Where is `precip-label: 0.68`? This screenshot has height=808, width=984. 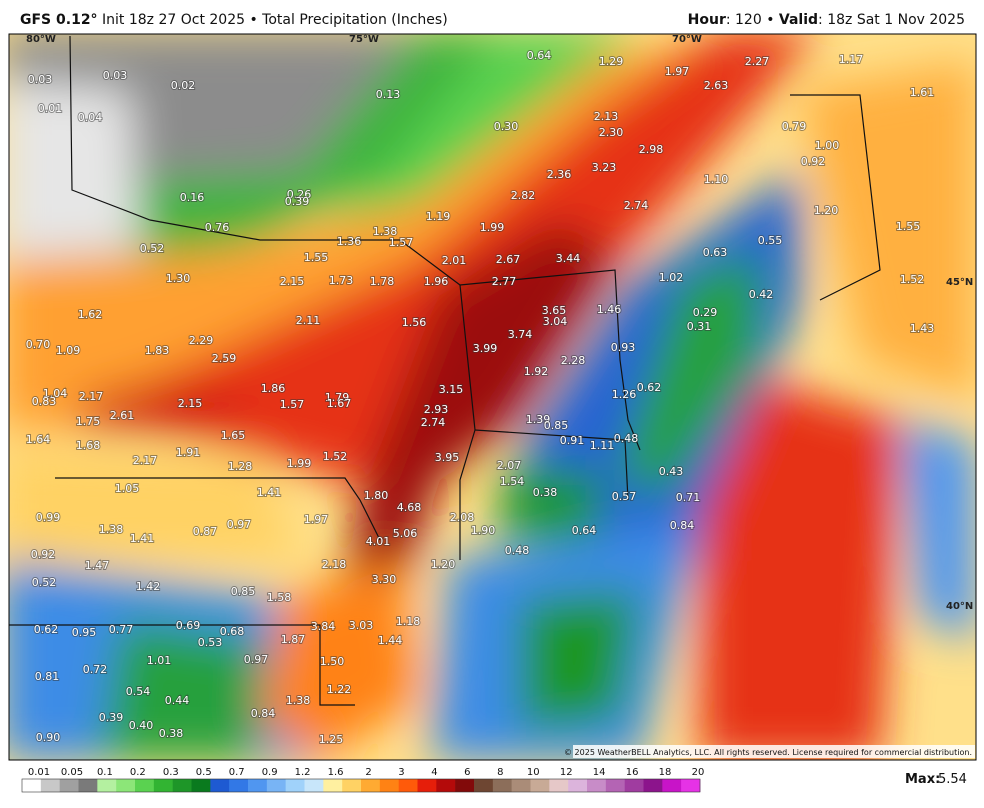
precip-label: 0.68 is located at coordinates (232, 631).